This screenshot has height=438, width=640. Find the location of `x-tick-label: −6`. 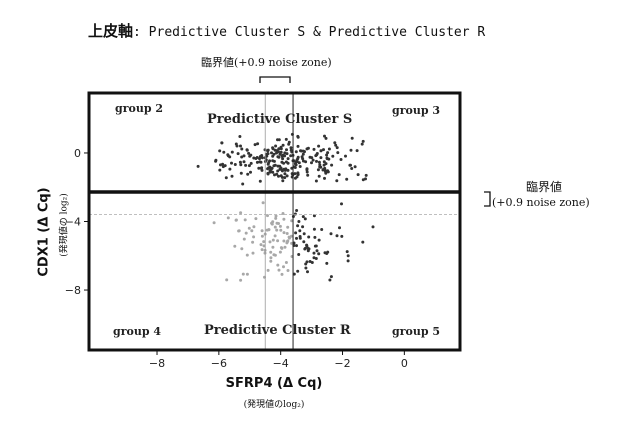

x-tick-label: −6 is located at coordinates (219, 363).